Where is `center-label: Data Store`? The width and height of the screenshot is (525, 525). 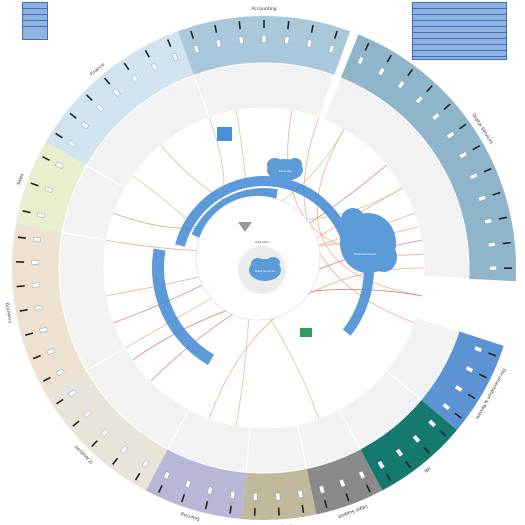 center-label: Data Store is located at coordinates (262, 242).